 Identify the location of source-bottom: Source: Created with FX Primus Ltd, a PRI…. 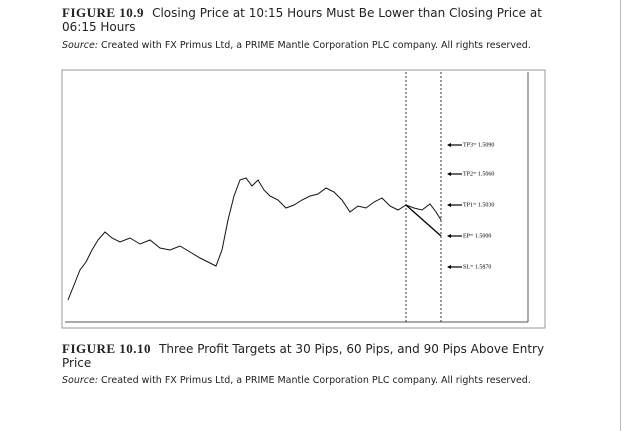
(296, 380).